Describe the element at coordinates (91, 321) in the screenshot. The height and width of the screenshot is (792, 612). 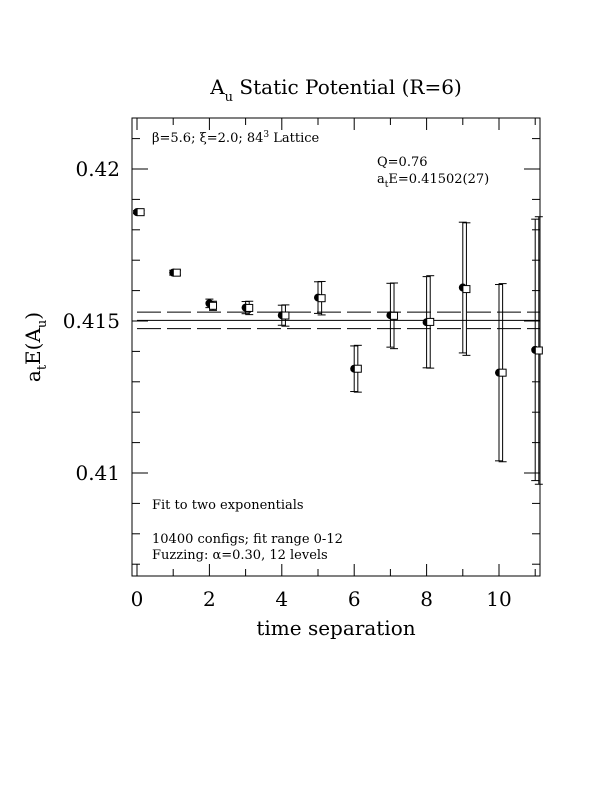
I see `y-tick-label: 0.415` at that location.